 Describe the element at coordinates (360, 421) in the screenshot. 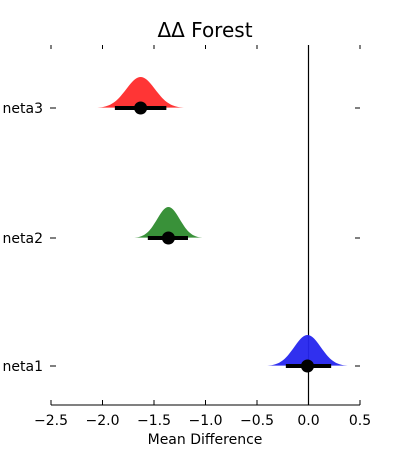

I see `x-tick-label: 0.5` at that location.